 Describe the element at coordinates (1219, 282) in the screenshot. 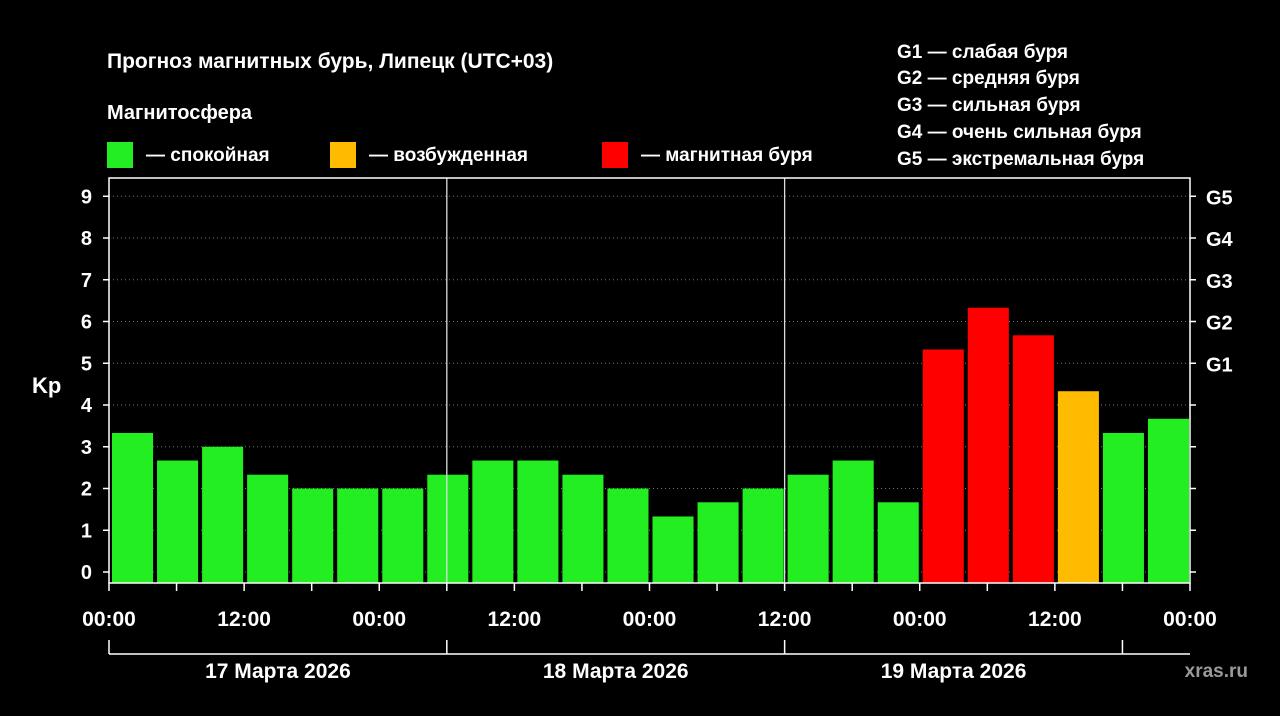

I see `g-tick-label: G3` at that location.